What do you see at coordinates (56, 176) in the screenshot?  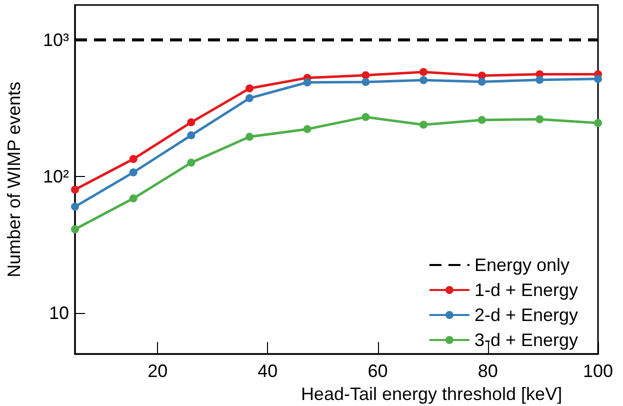 I see `y-tick-label: 10²` at bounding box center [56, 176].